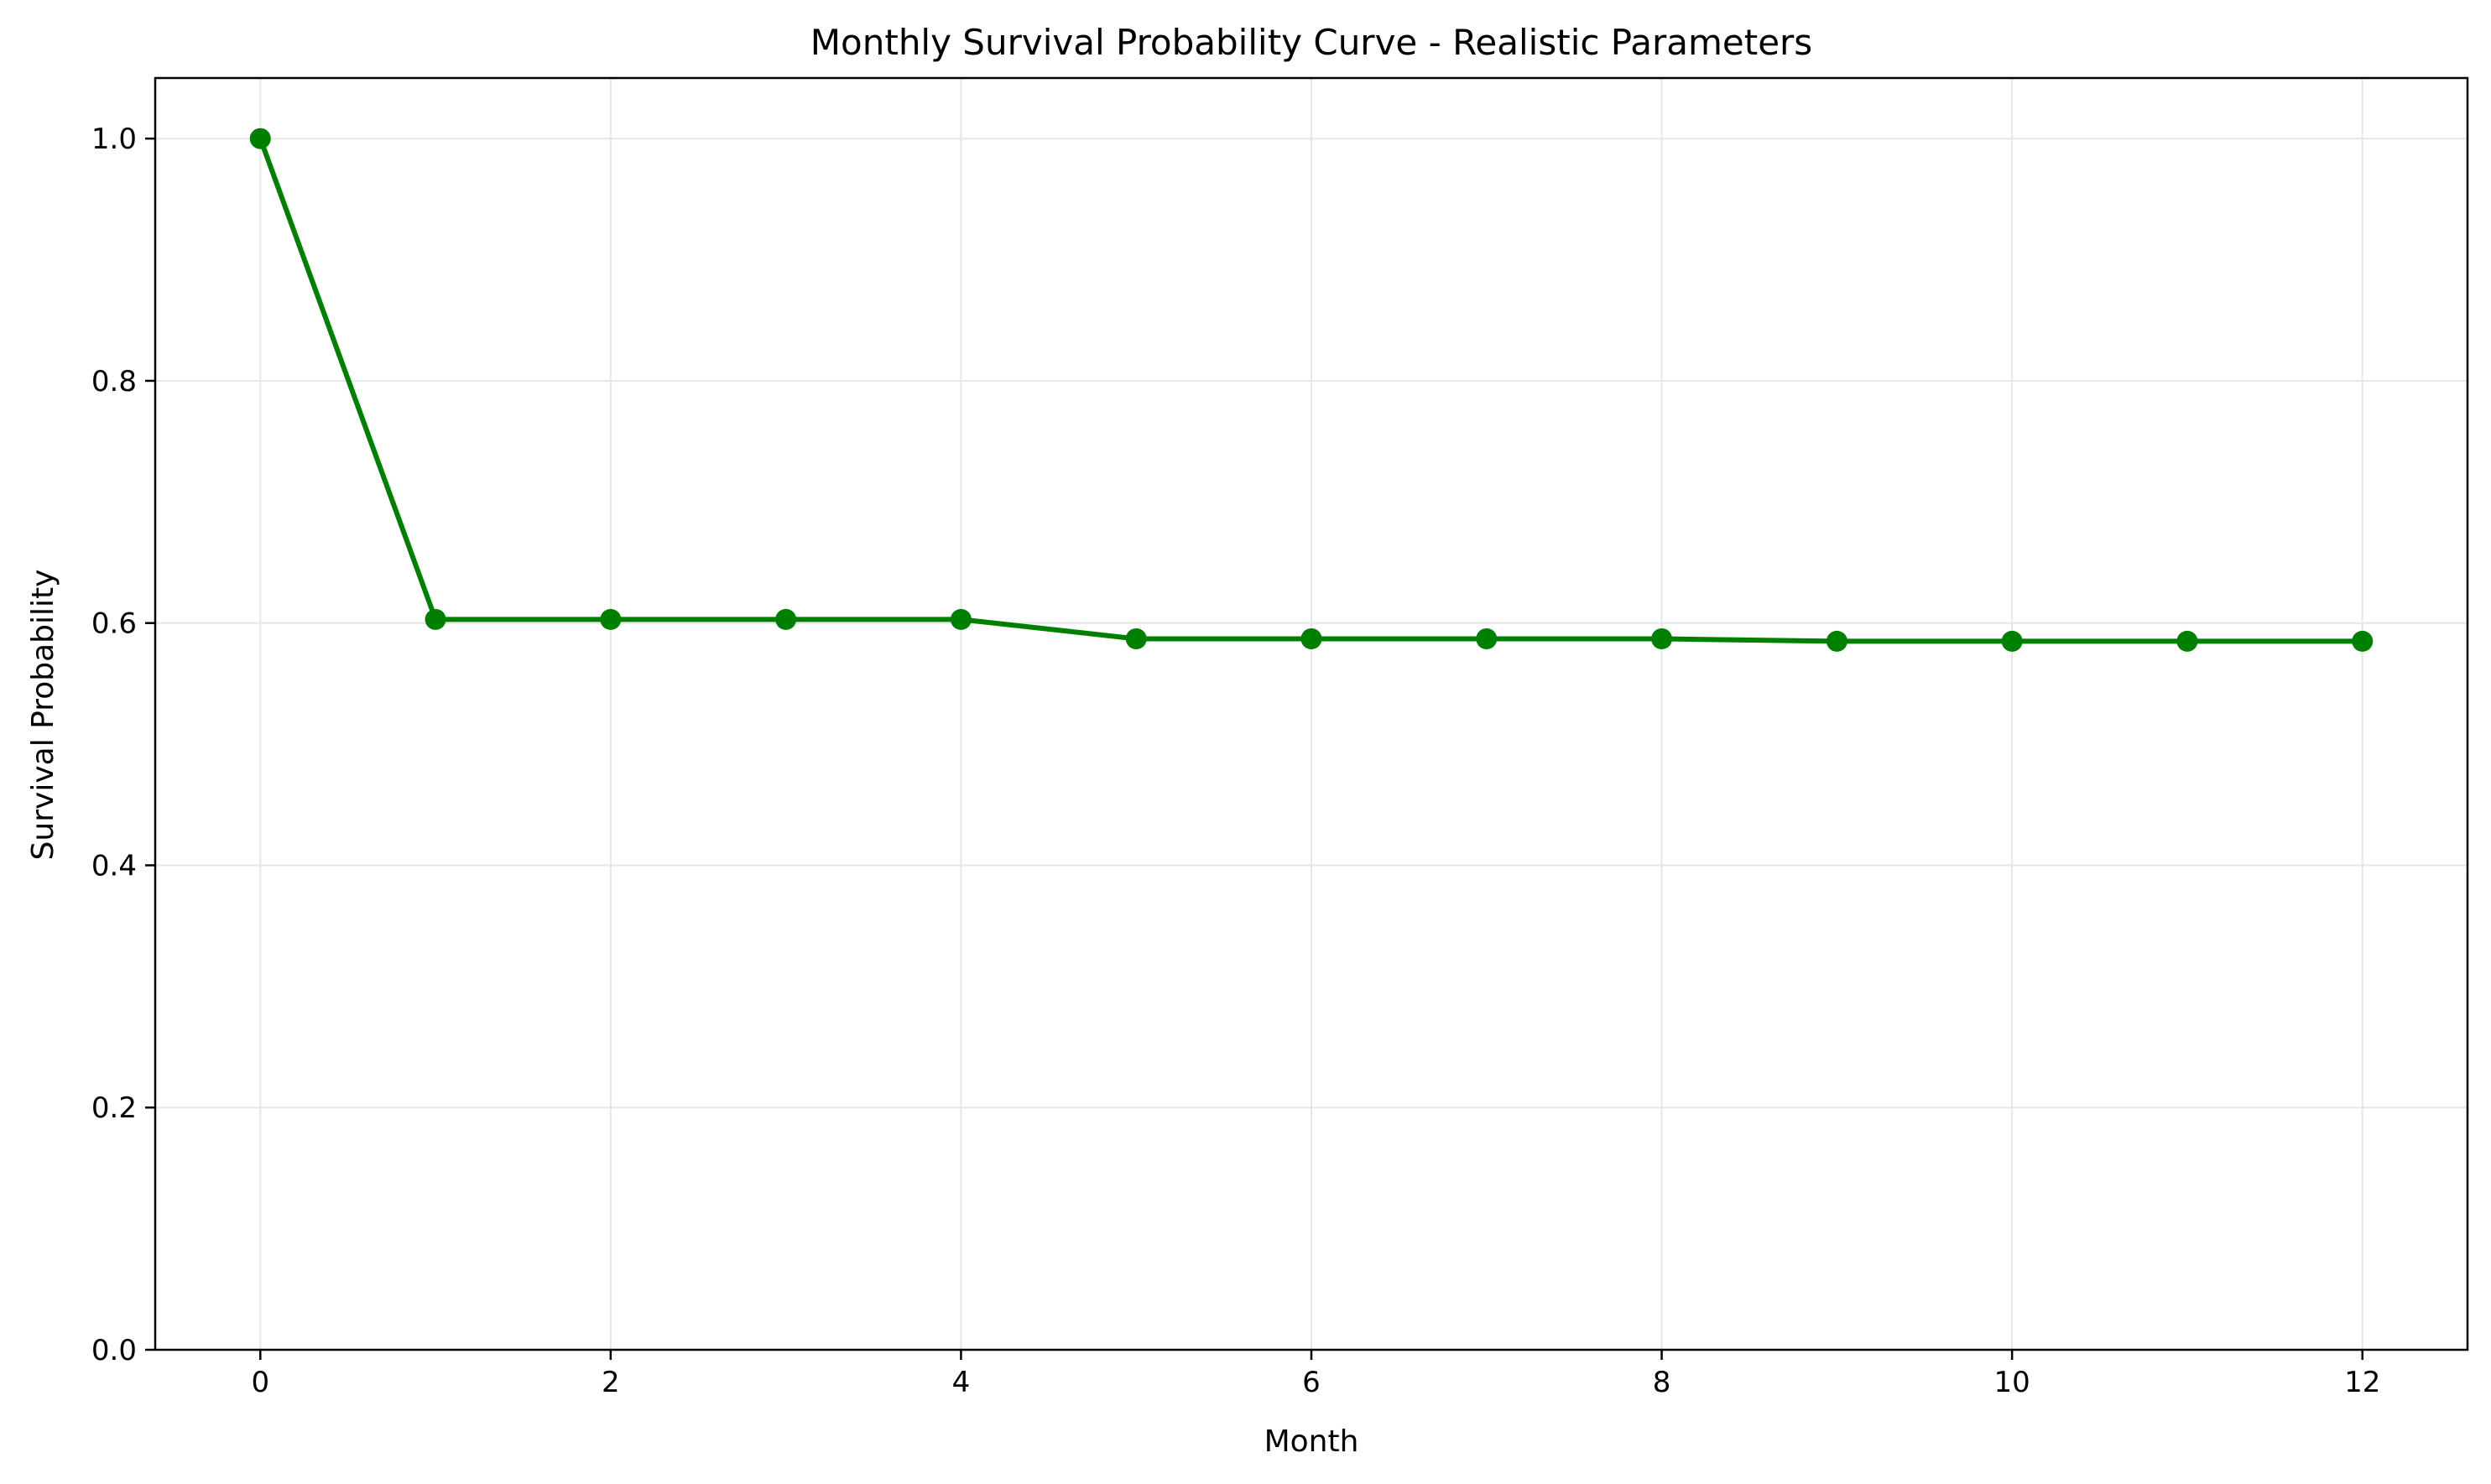 The image size is (2491, 1484). What do you see at coordinates (114, 1350) in the screenshot?
I see `y-tick-label: 0.0` at bounding box center [114, 1350].